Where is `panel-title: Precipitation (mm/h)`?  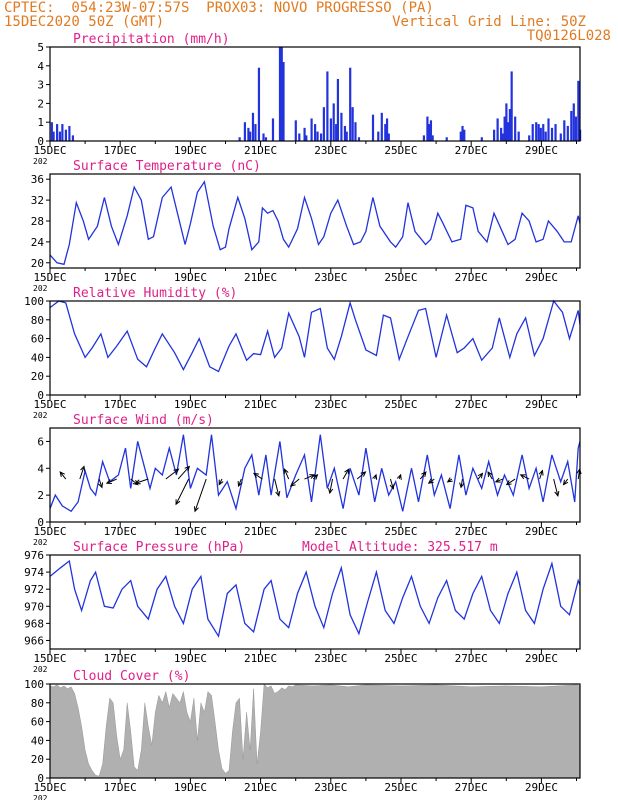
panel-title: Precipitation (mm/h) is located at coordinates (151, 39).